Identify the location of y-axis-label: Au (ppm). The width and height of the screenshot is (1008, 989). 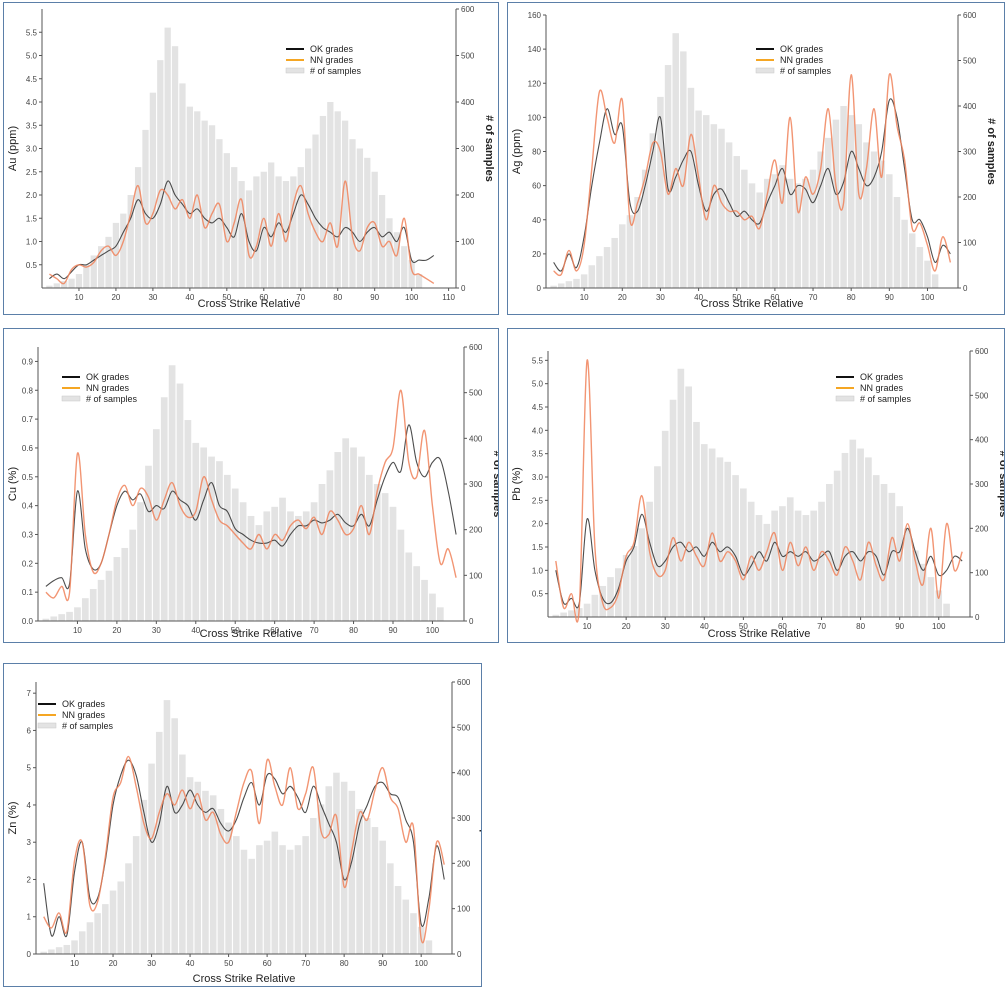
(13, 148).